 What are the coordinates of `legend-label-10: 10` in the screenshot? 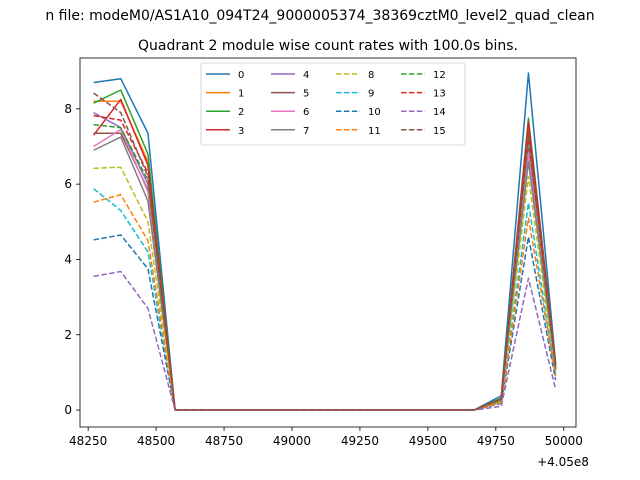 It's located at (374, 112).